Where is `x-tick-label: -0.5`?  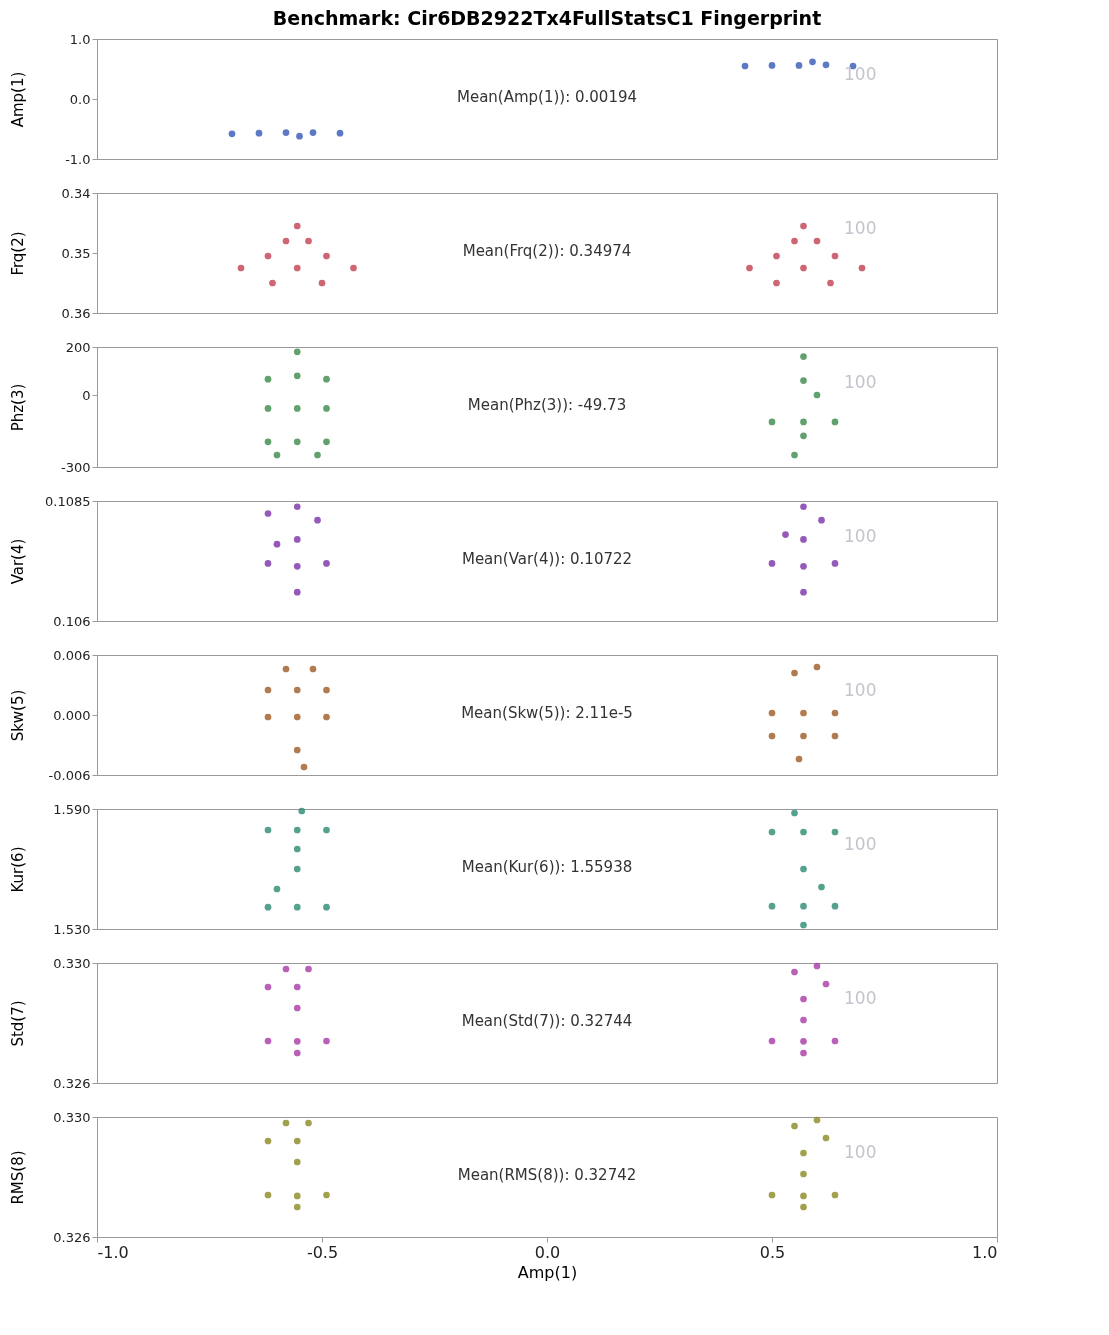
x-tick-label: -0.5 is located at coordinates (322, 1252).